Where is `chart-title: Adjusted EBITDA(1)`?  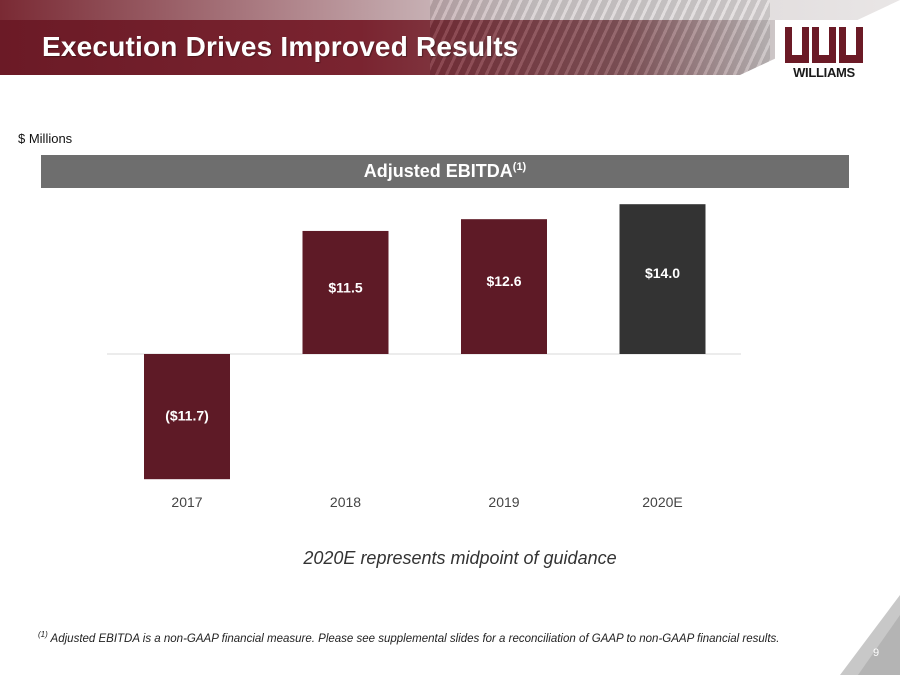
chart-title: Adjusted EBITDA(1) is located at coordinates (445, 171).